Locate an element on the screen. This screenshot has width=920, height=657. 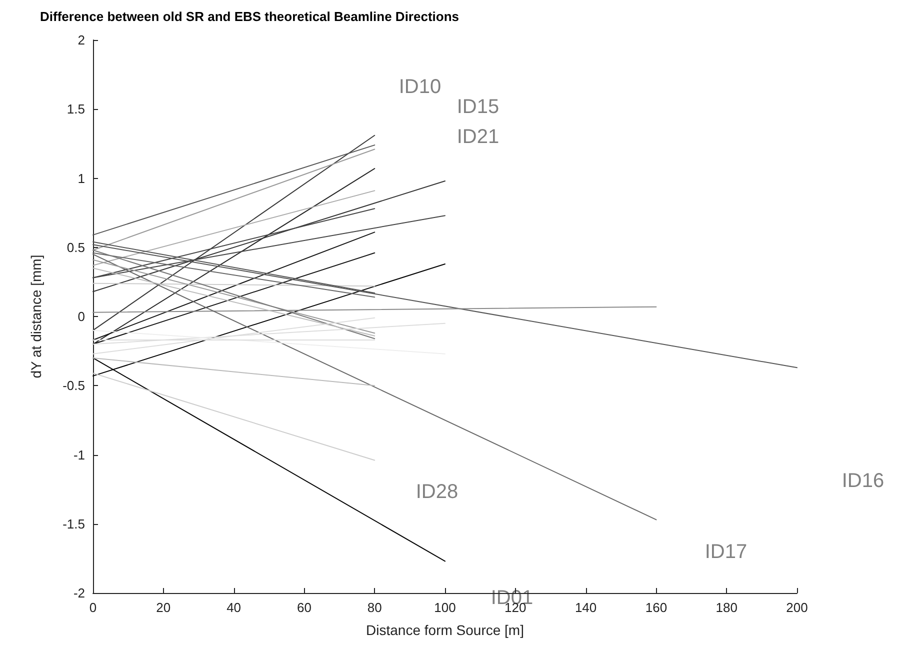
text: ID16 is located at coordinates (863, 481).